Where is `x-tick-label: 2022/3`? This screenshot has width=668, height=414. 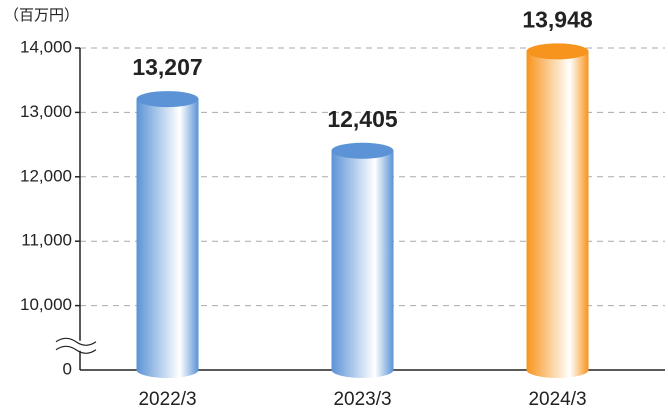
x-tick-label: 2022/3 is located at coordinates (167, 399).